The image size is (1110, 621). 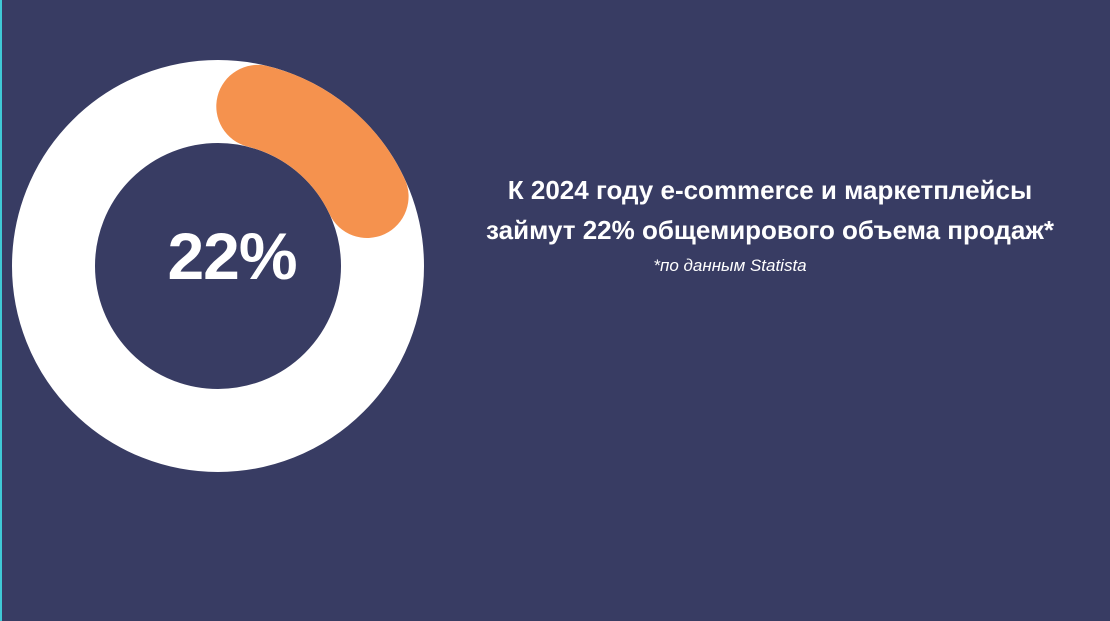 What do you see at coordinates (730, 265) in the screenshot?
I see `source-footnote: *по данным Statista` at bounding box center [730, 265].